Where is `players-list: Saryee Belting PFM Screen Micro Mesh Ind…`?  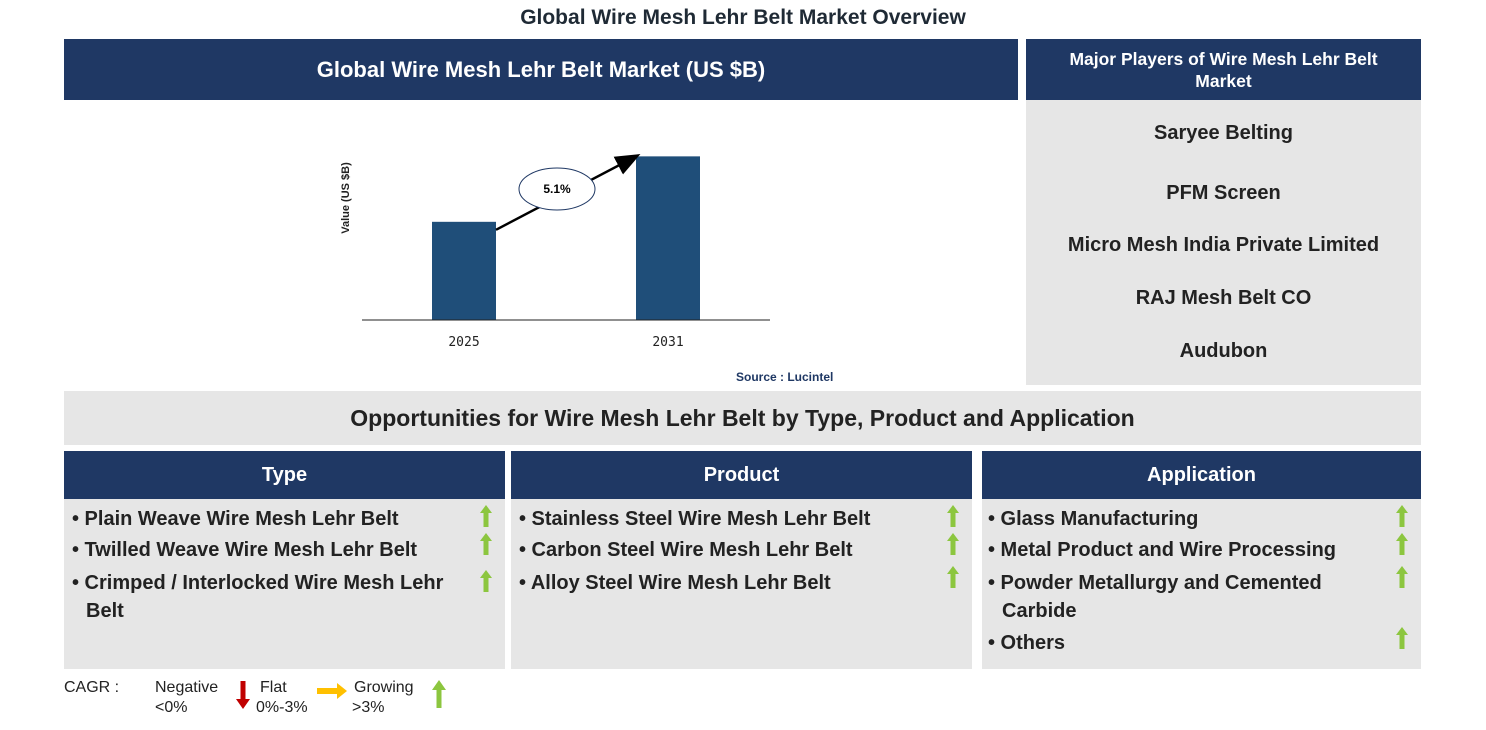
players-list: Saryee Belting PFM Screen Micro Mesh Ind… is located at coordinates (1223, 242).